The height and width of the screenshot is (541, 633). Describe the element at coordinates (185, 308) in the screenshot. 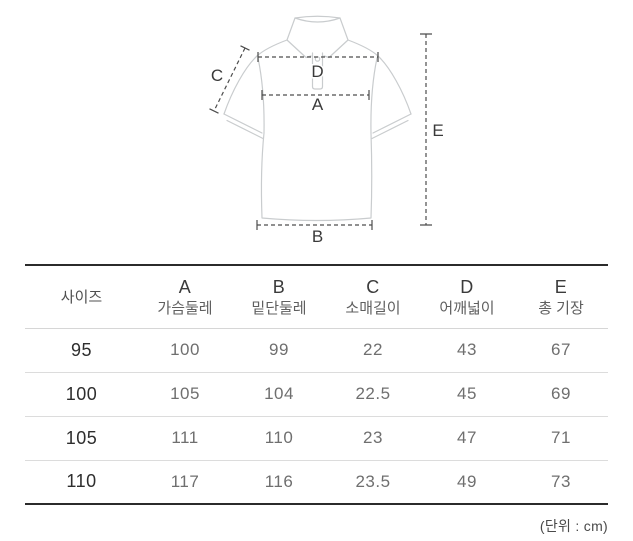

I see `column-name-a: 가슴둘레` at that location.